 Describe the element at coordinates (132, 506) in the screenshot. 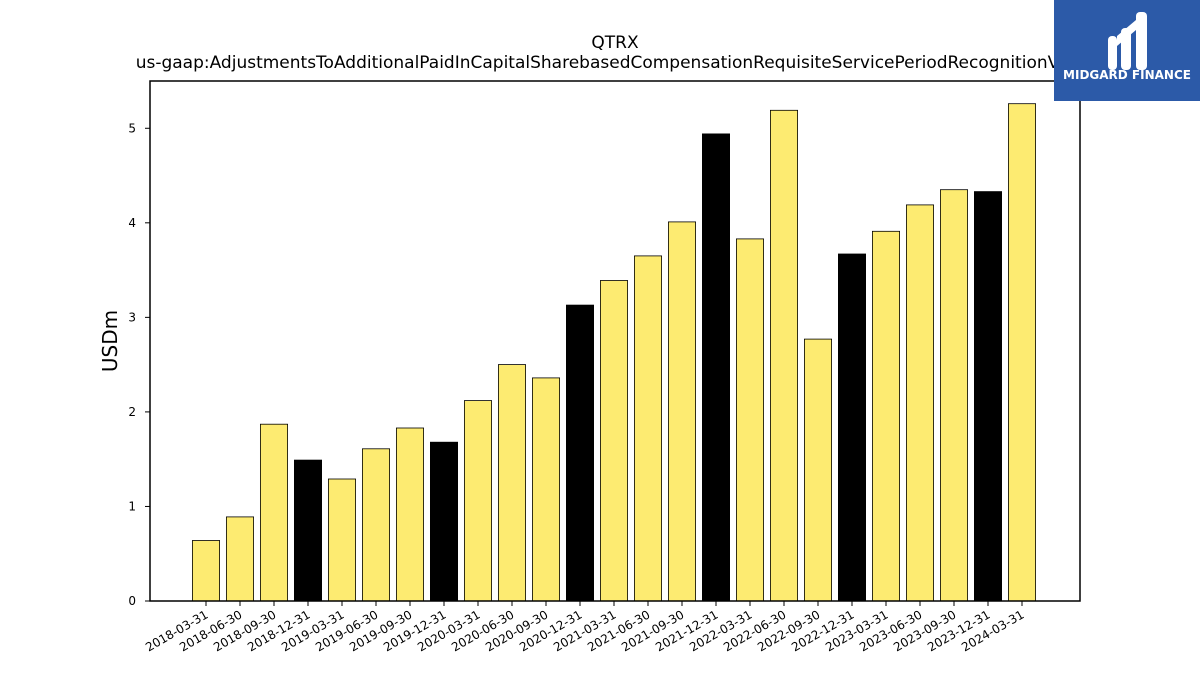

I see `y-tick-label: 1` at that location.